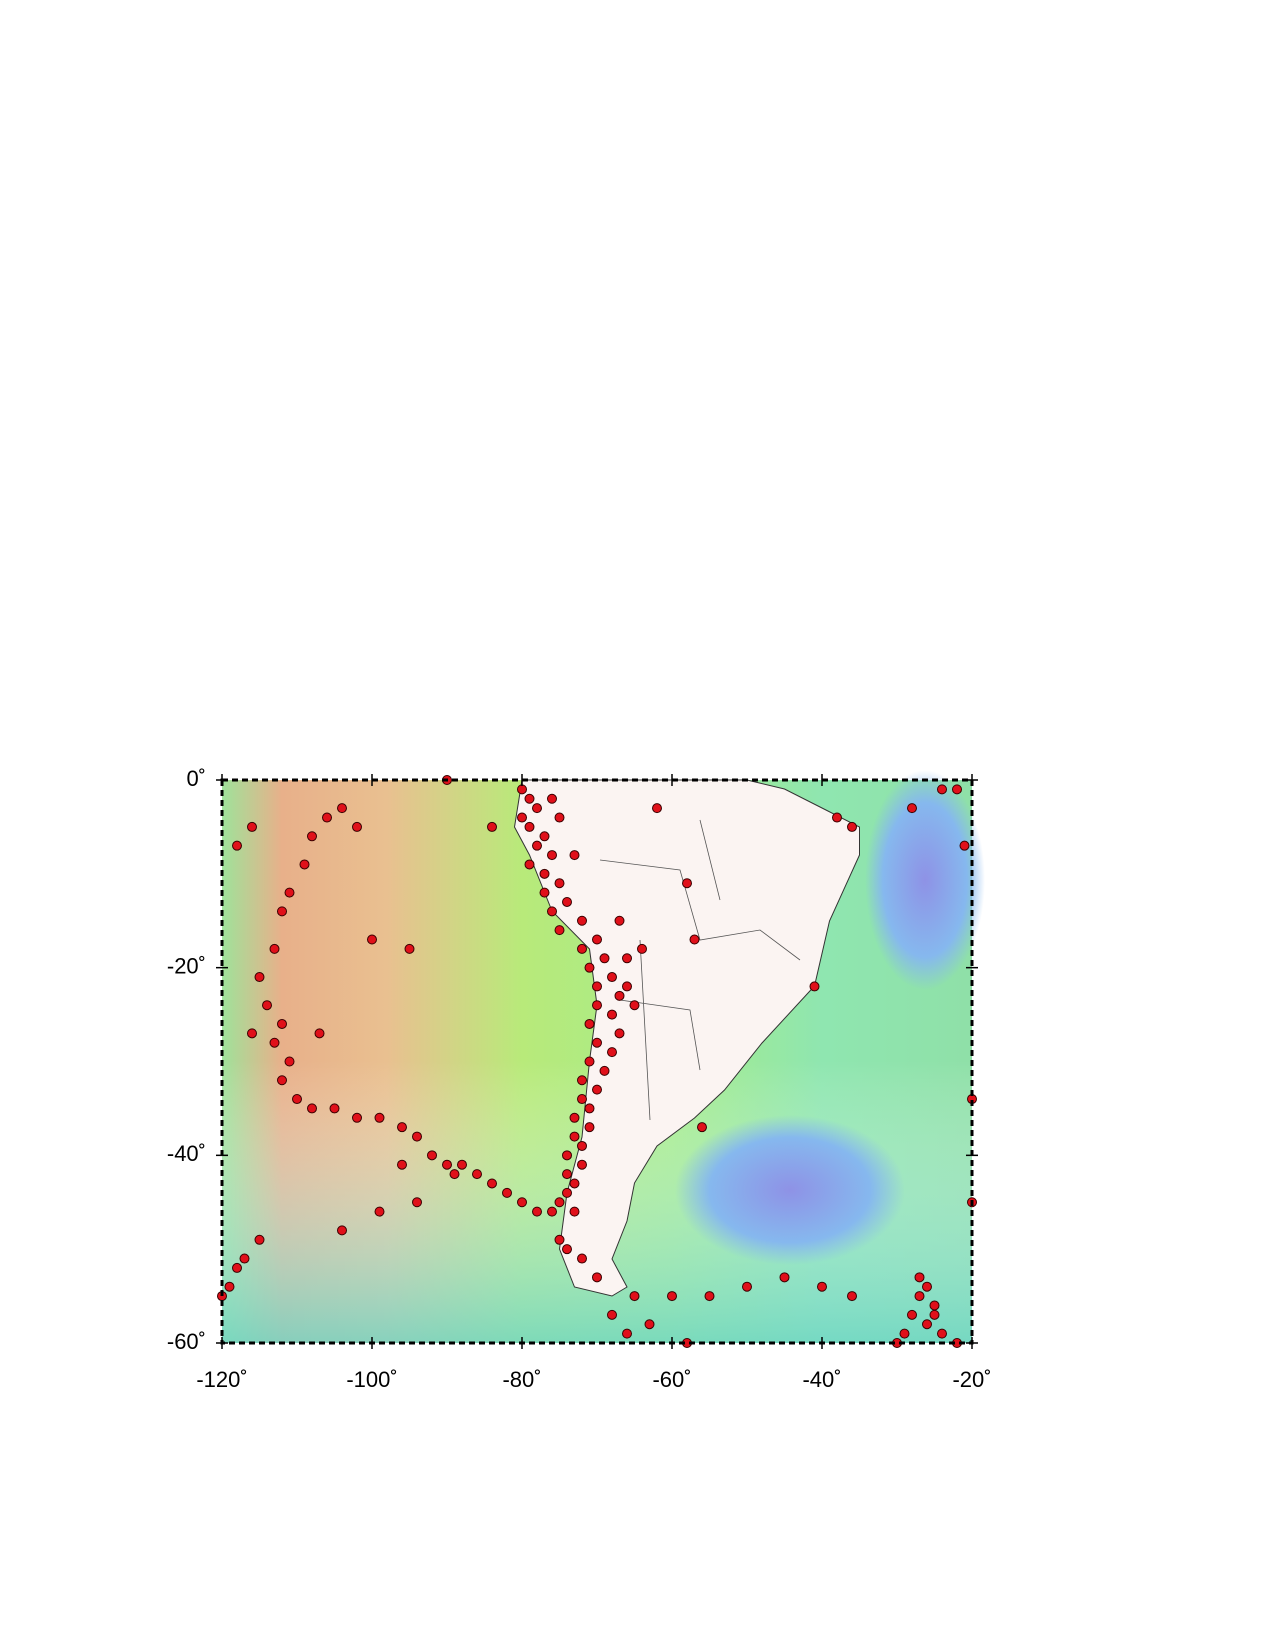 This screenshot has height=1650, width=1275. Describe the element at coordinates (186, 1341) in the screenshot. I see `y-tick-label: -60˚` at that location.